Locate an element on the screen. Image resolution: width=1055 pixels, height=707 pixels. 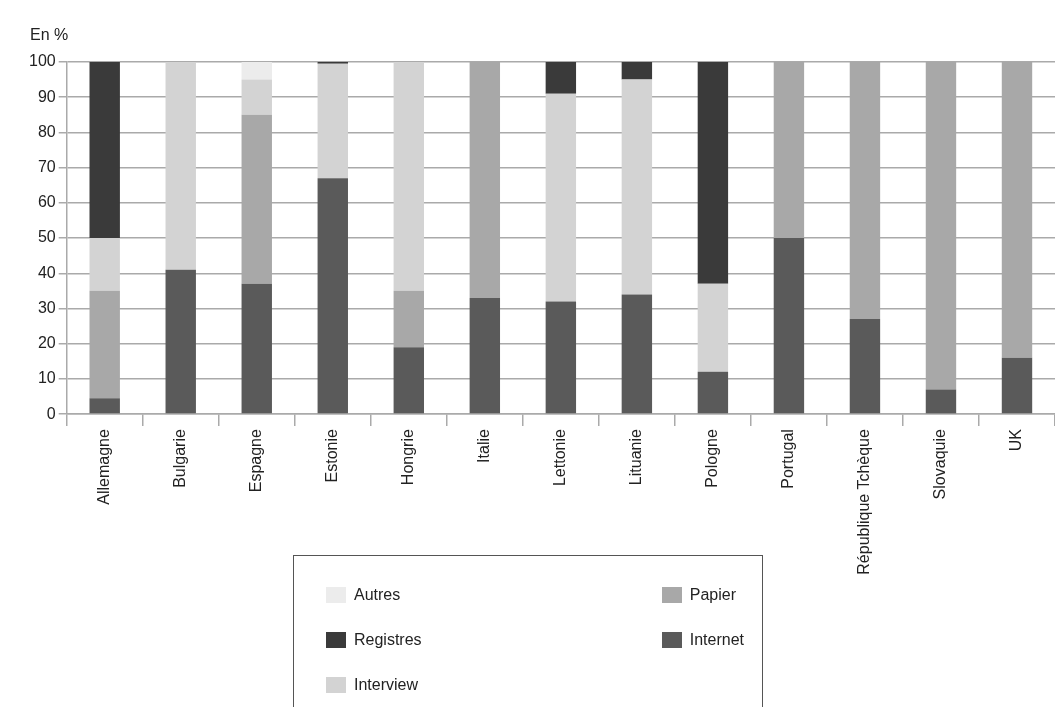
legend-label: Interview is located at coordinates (386, 684).